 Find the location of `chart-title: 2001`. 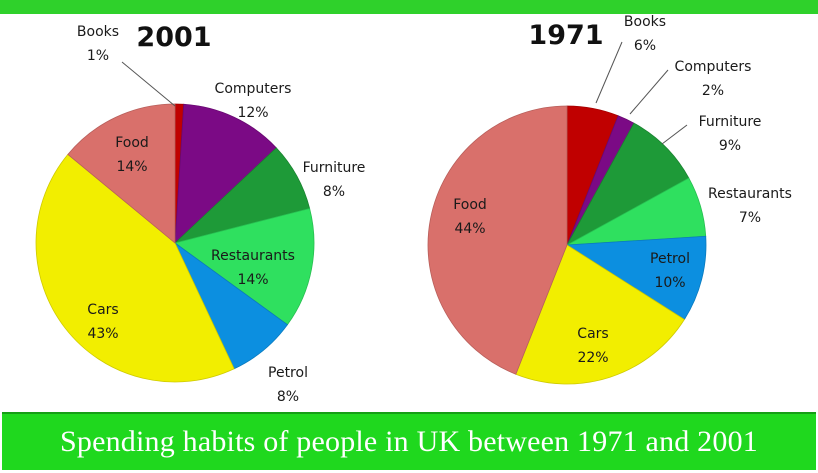

chart-title: 2001 is located at coordinates (173, 37).